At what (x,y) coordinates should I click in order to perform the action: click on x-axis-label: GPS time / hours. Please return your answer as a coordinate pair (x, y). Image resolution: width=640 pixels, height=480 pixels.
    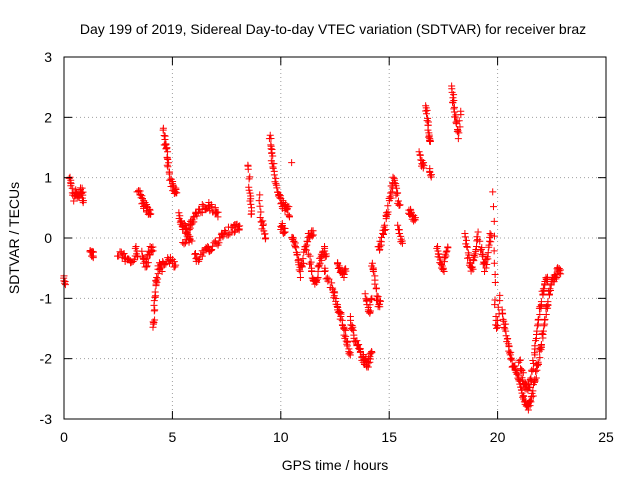
    Looking at the image, I should click on (335, 465).